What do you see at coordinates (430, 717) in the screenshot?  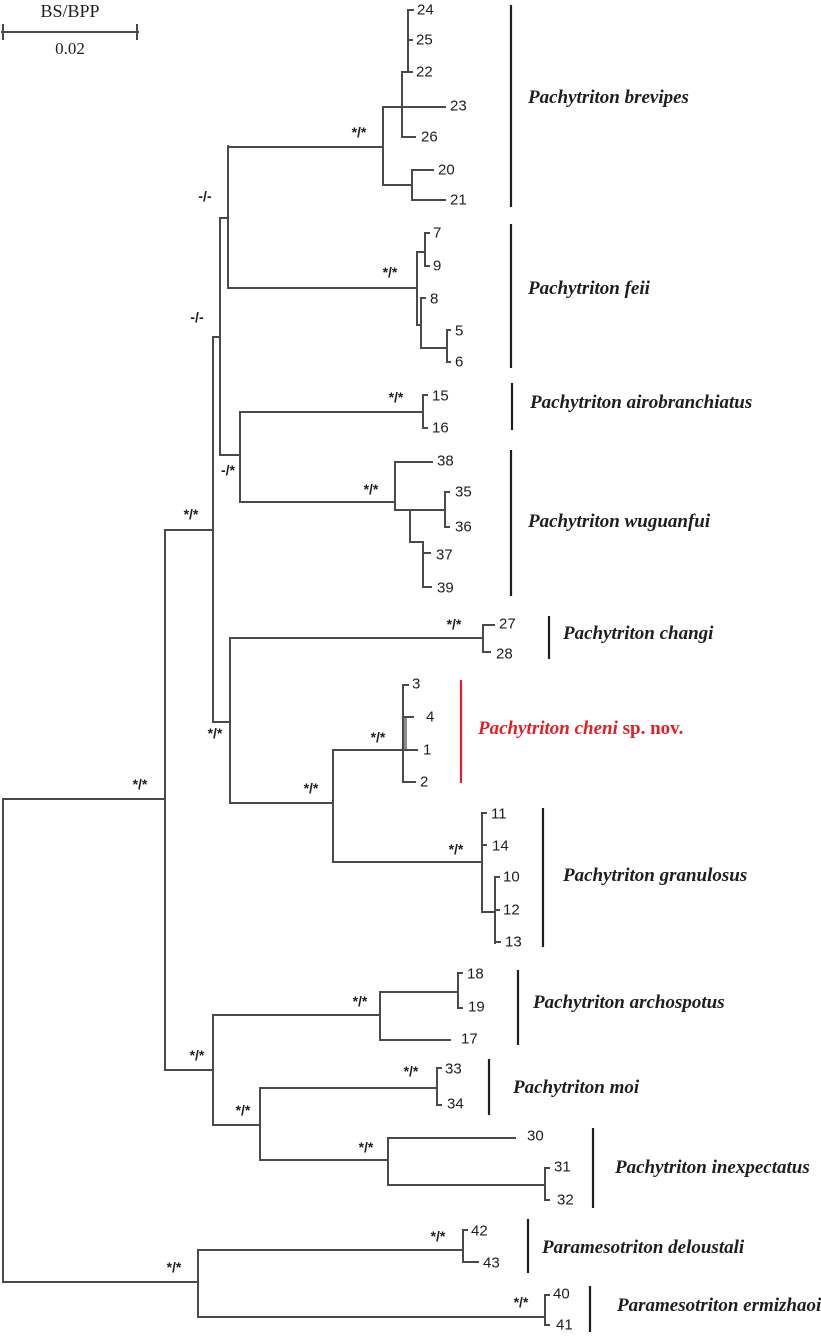 I see `tip-label-4: 4` at bounding box center [430, 717].